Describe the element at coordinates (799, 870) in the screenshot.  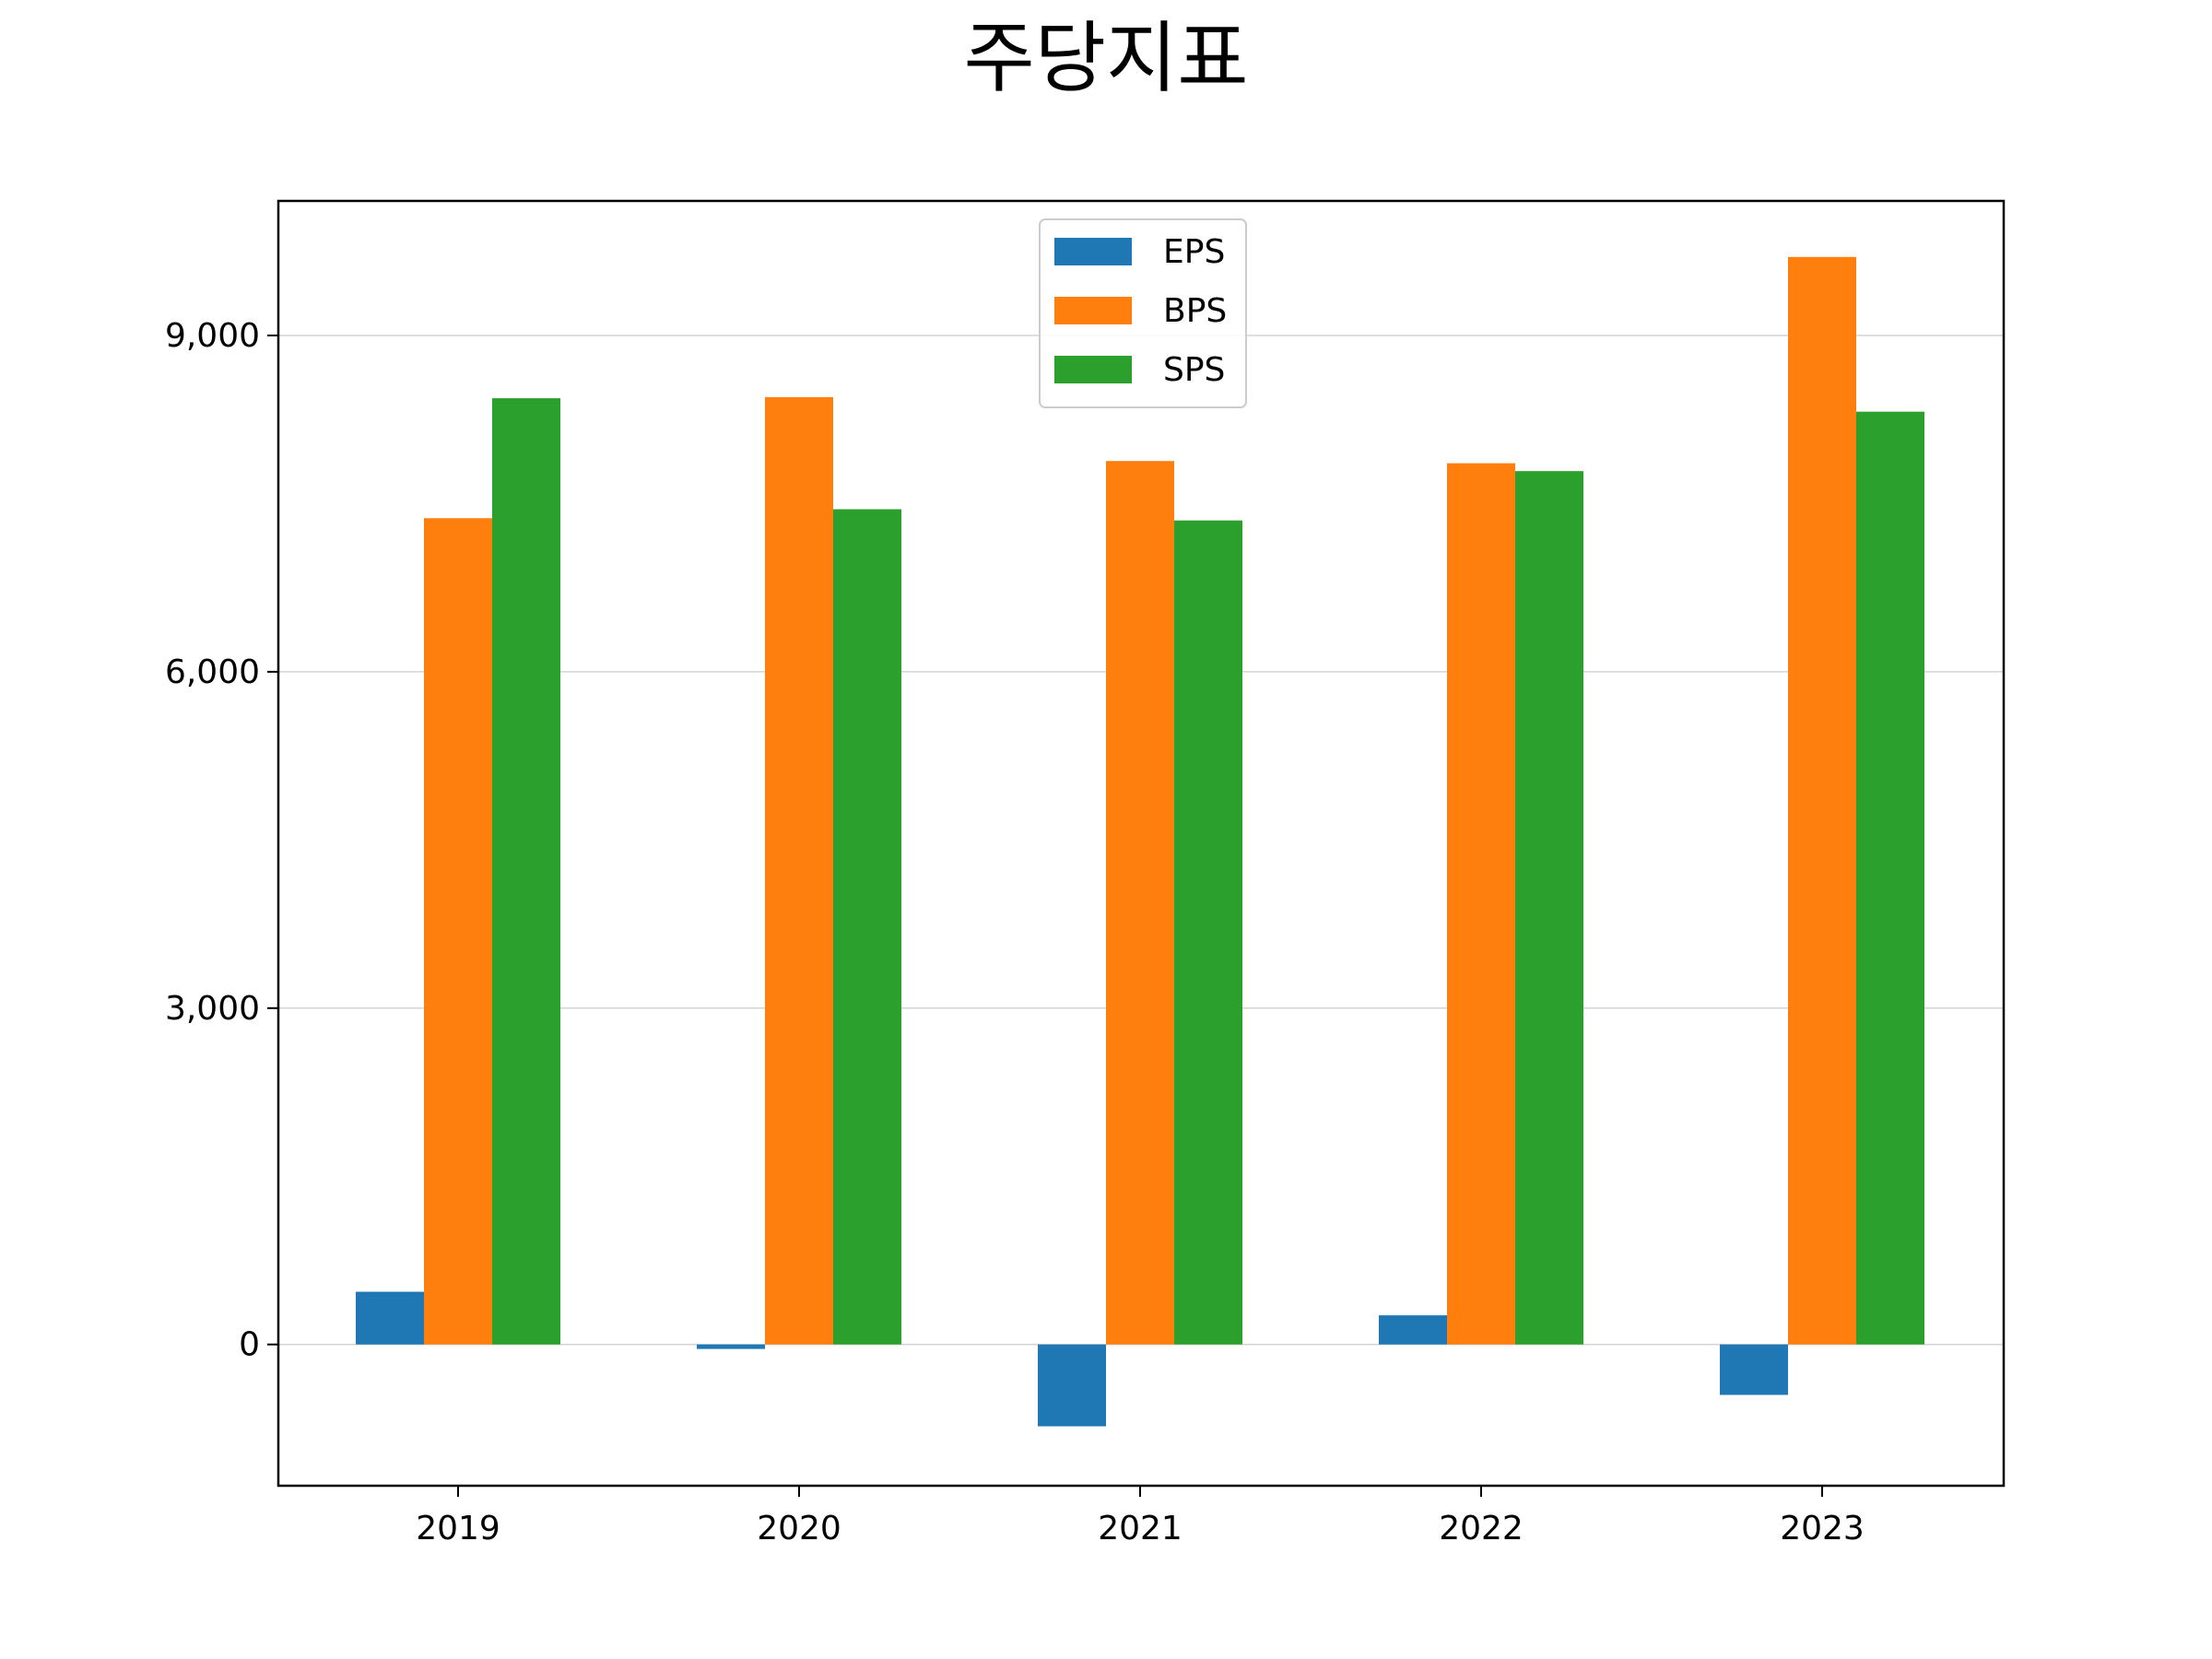
I see `bar-bps-2020` at that location.